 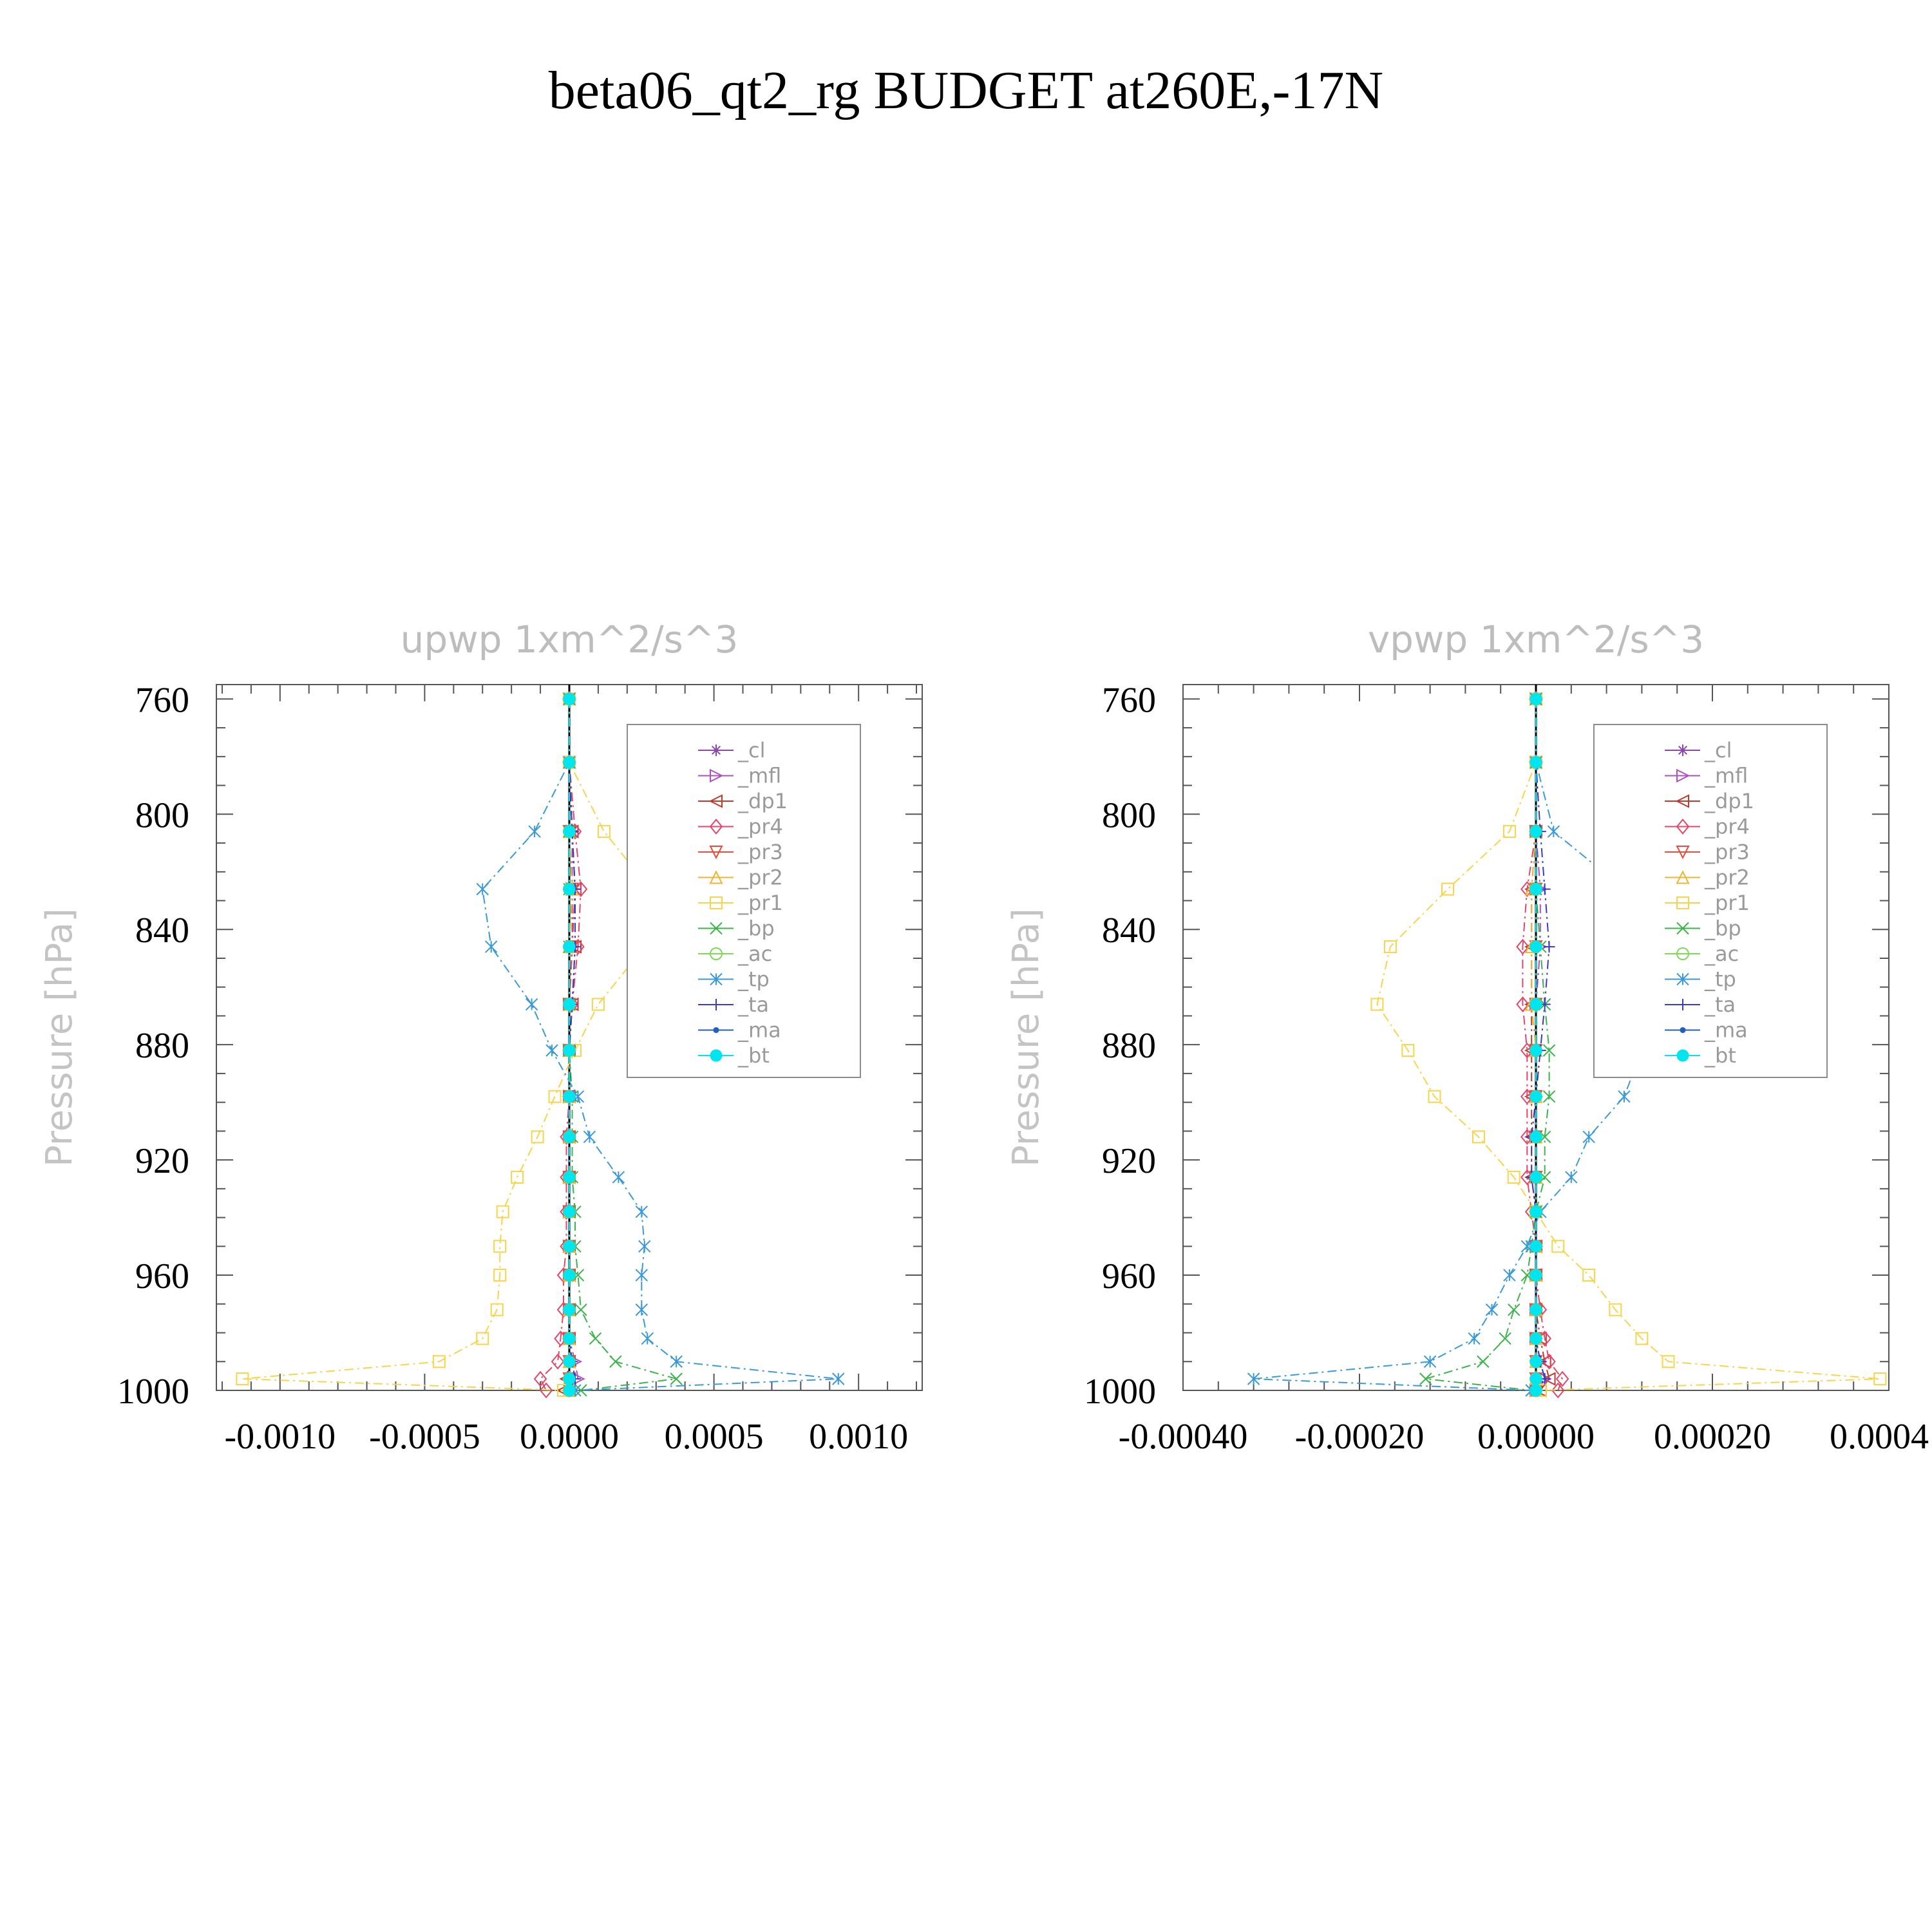 I want to click on legend-label: _mfl, so click(x=759, y=776).